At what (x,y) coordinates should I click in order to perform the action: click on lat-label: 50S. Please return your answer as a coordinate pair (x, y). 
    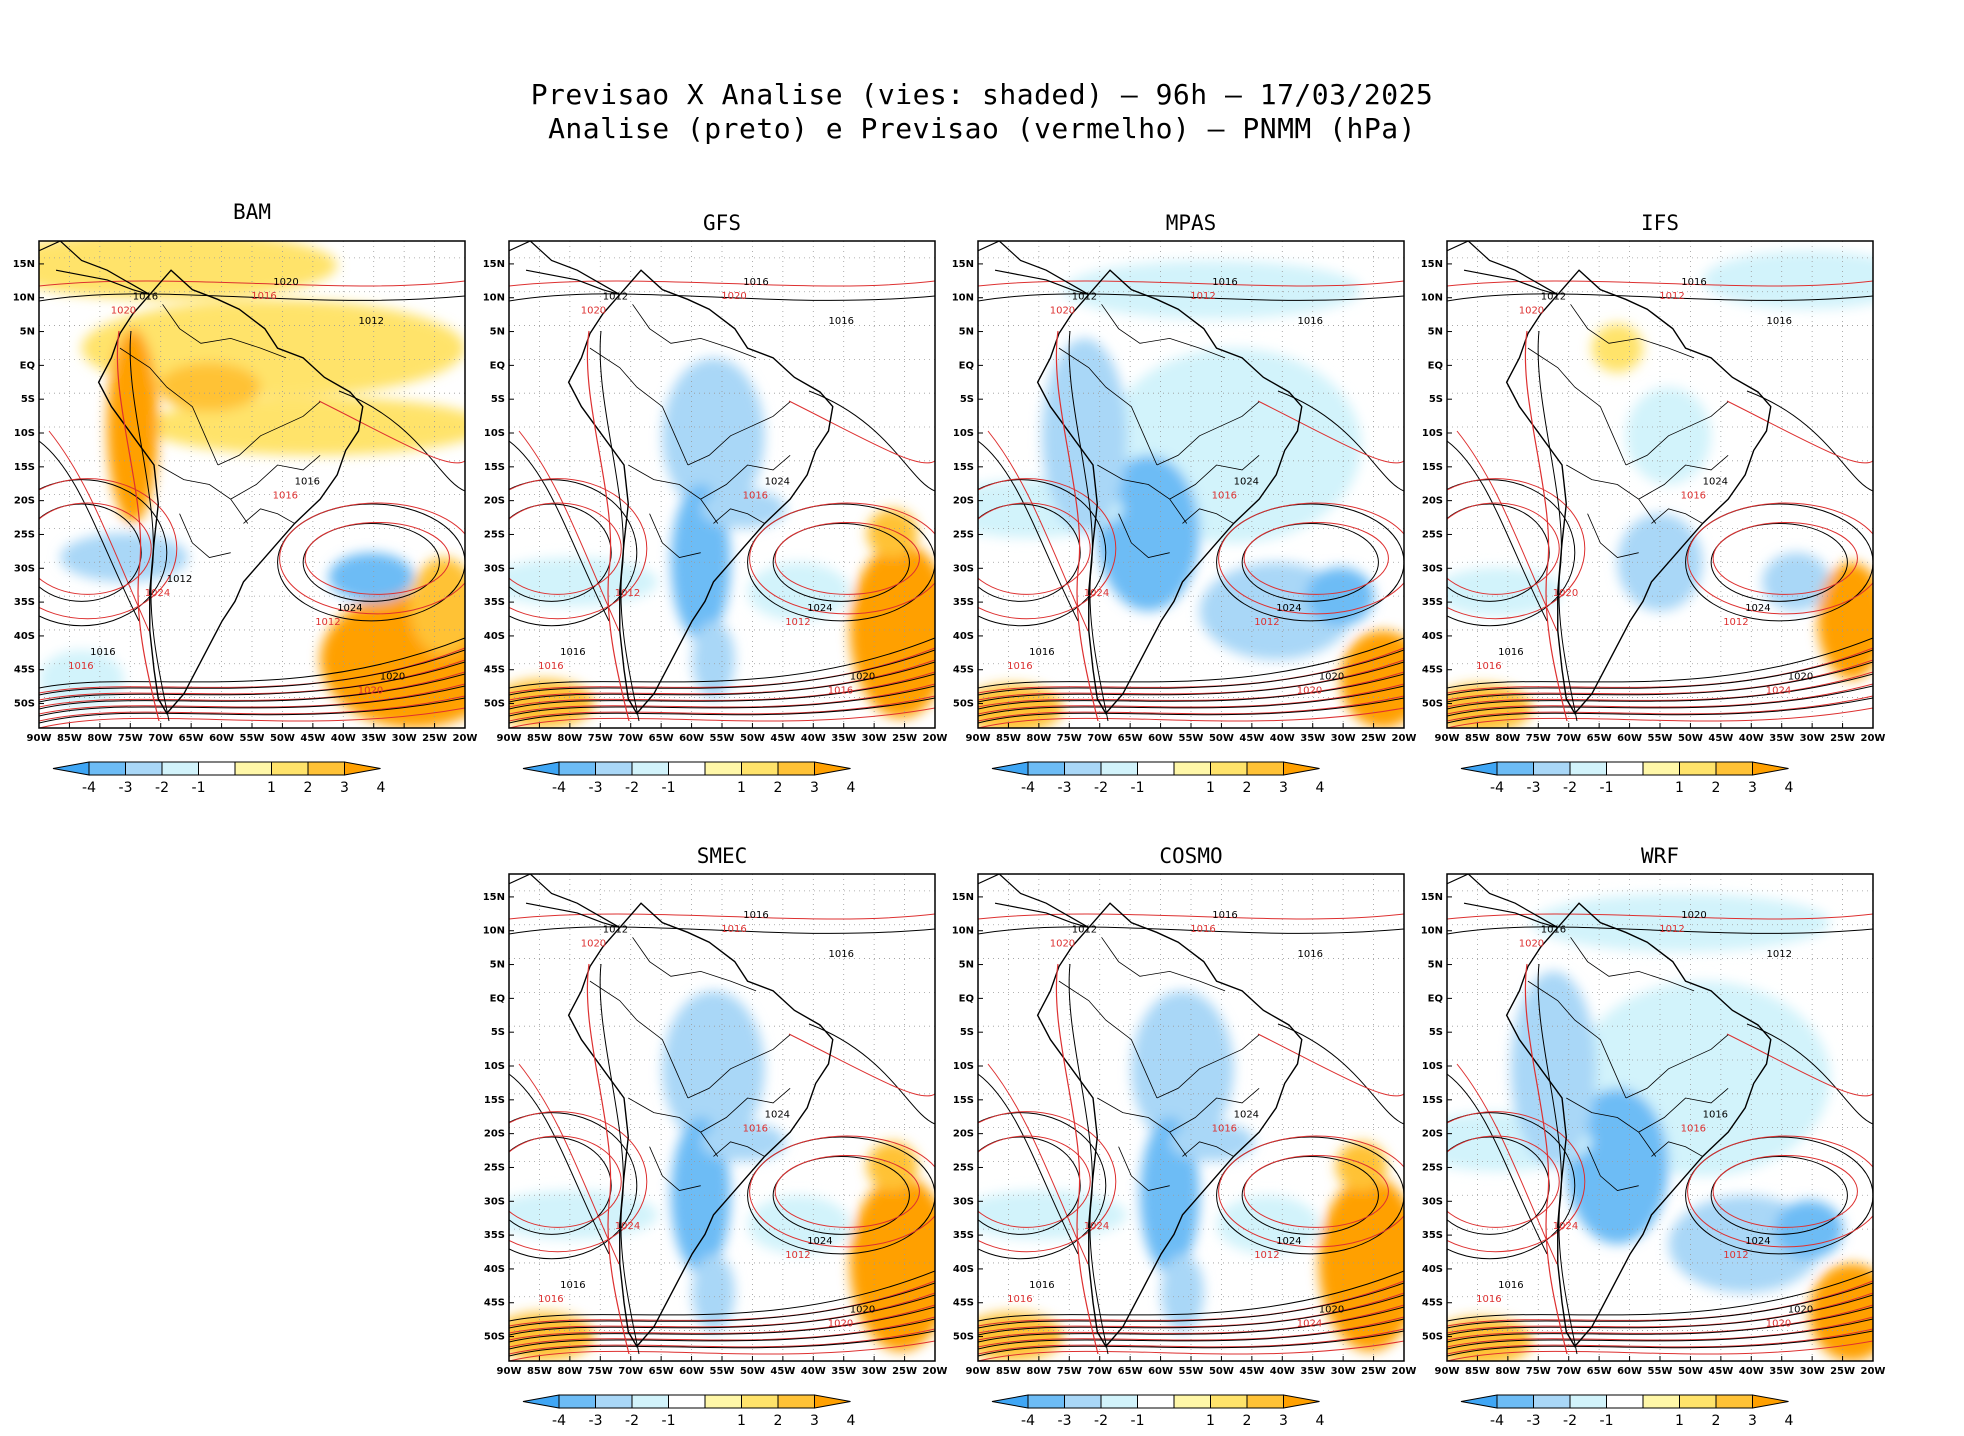
    Looking at the image, I should click on (1432, 704).